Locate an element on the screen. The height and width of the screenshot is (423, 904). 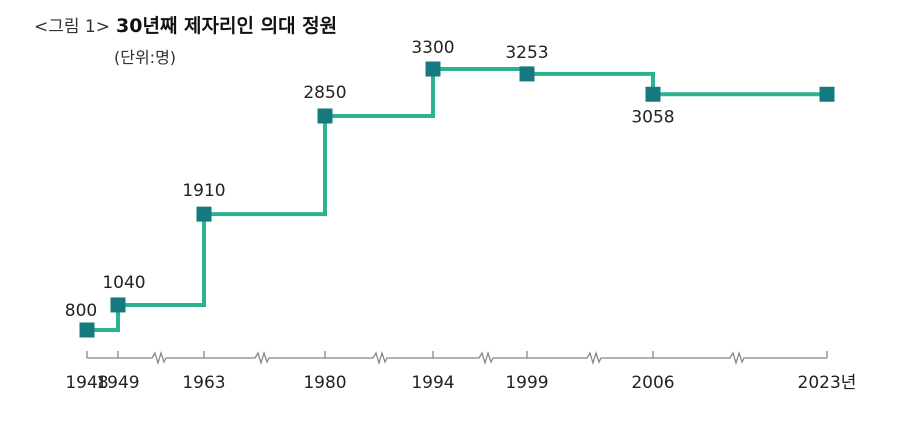
chart-title-text: 30년째 제자리인 의대 정원 is located at coordinates (227, 26).